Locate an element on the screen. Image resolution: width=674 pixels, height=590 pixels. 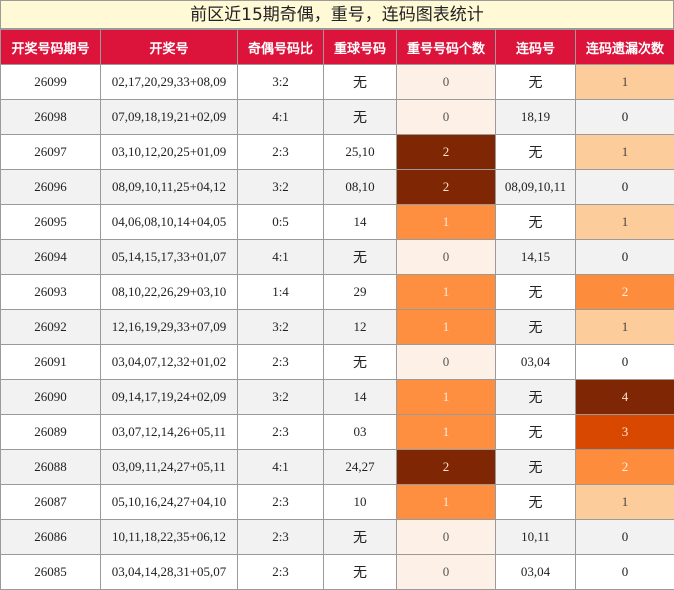
numbers-cell: 02,17,20,29,33+08,09 is located at coordinates (169, 82).